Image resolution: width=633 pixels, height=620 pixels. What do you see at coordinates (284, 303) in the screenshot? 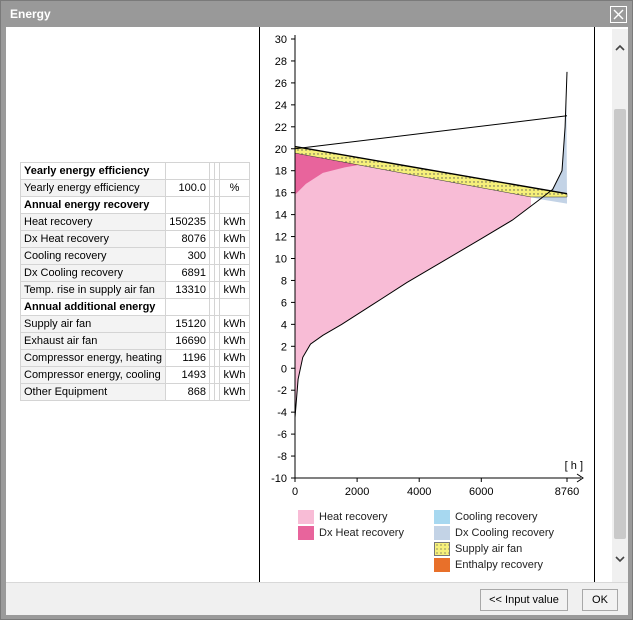
I see `y-tick-label: 6` at bounding box center [284, 303].